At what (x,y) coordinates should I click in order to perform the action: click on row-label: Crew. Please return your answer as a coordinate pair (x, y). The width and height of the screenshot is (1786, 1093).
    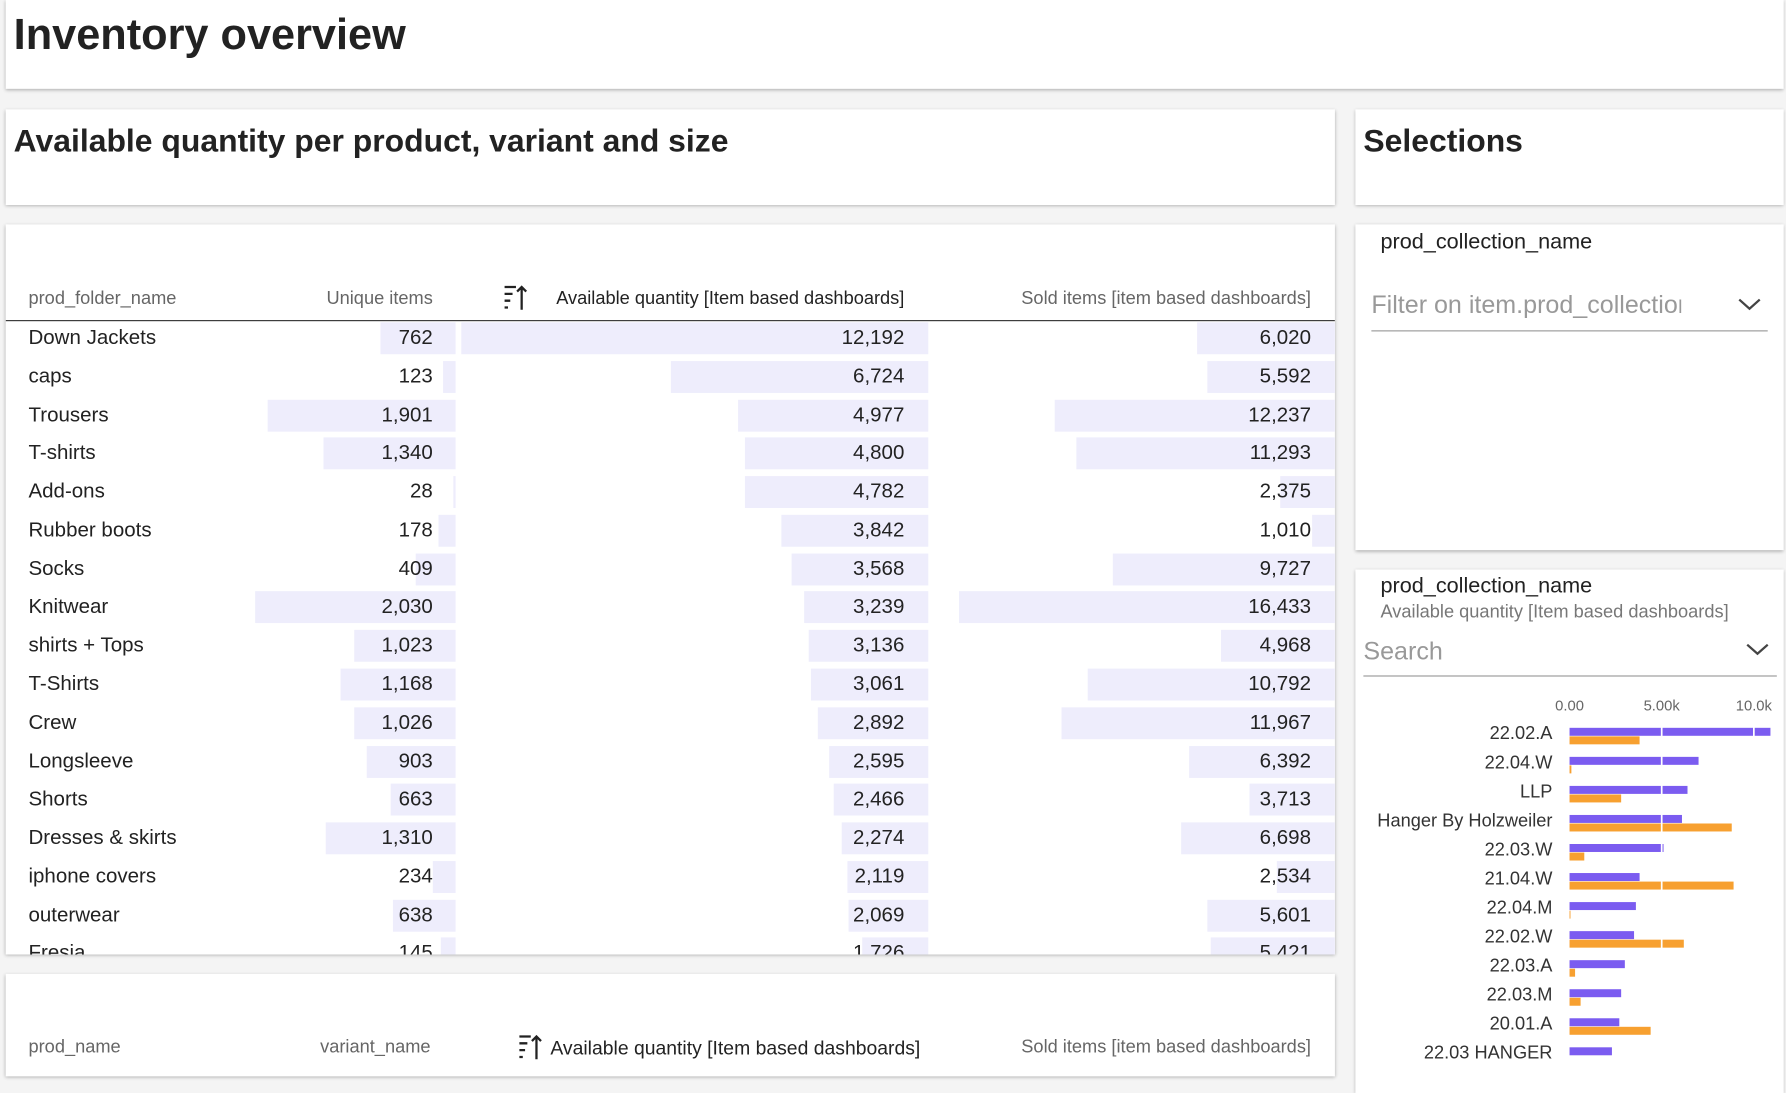
    Looking at the image, I should click on (52, 723).